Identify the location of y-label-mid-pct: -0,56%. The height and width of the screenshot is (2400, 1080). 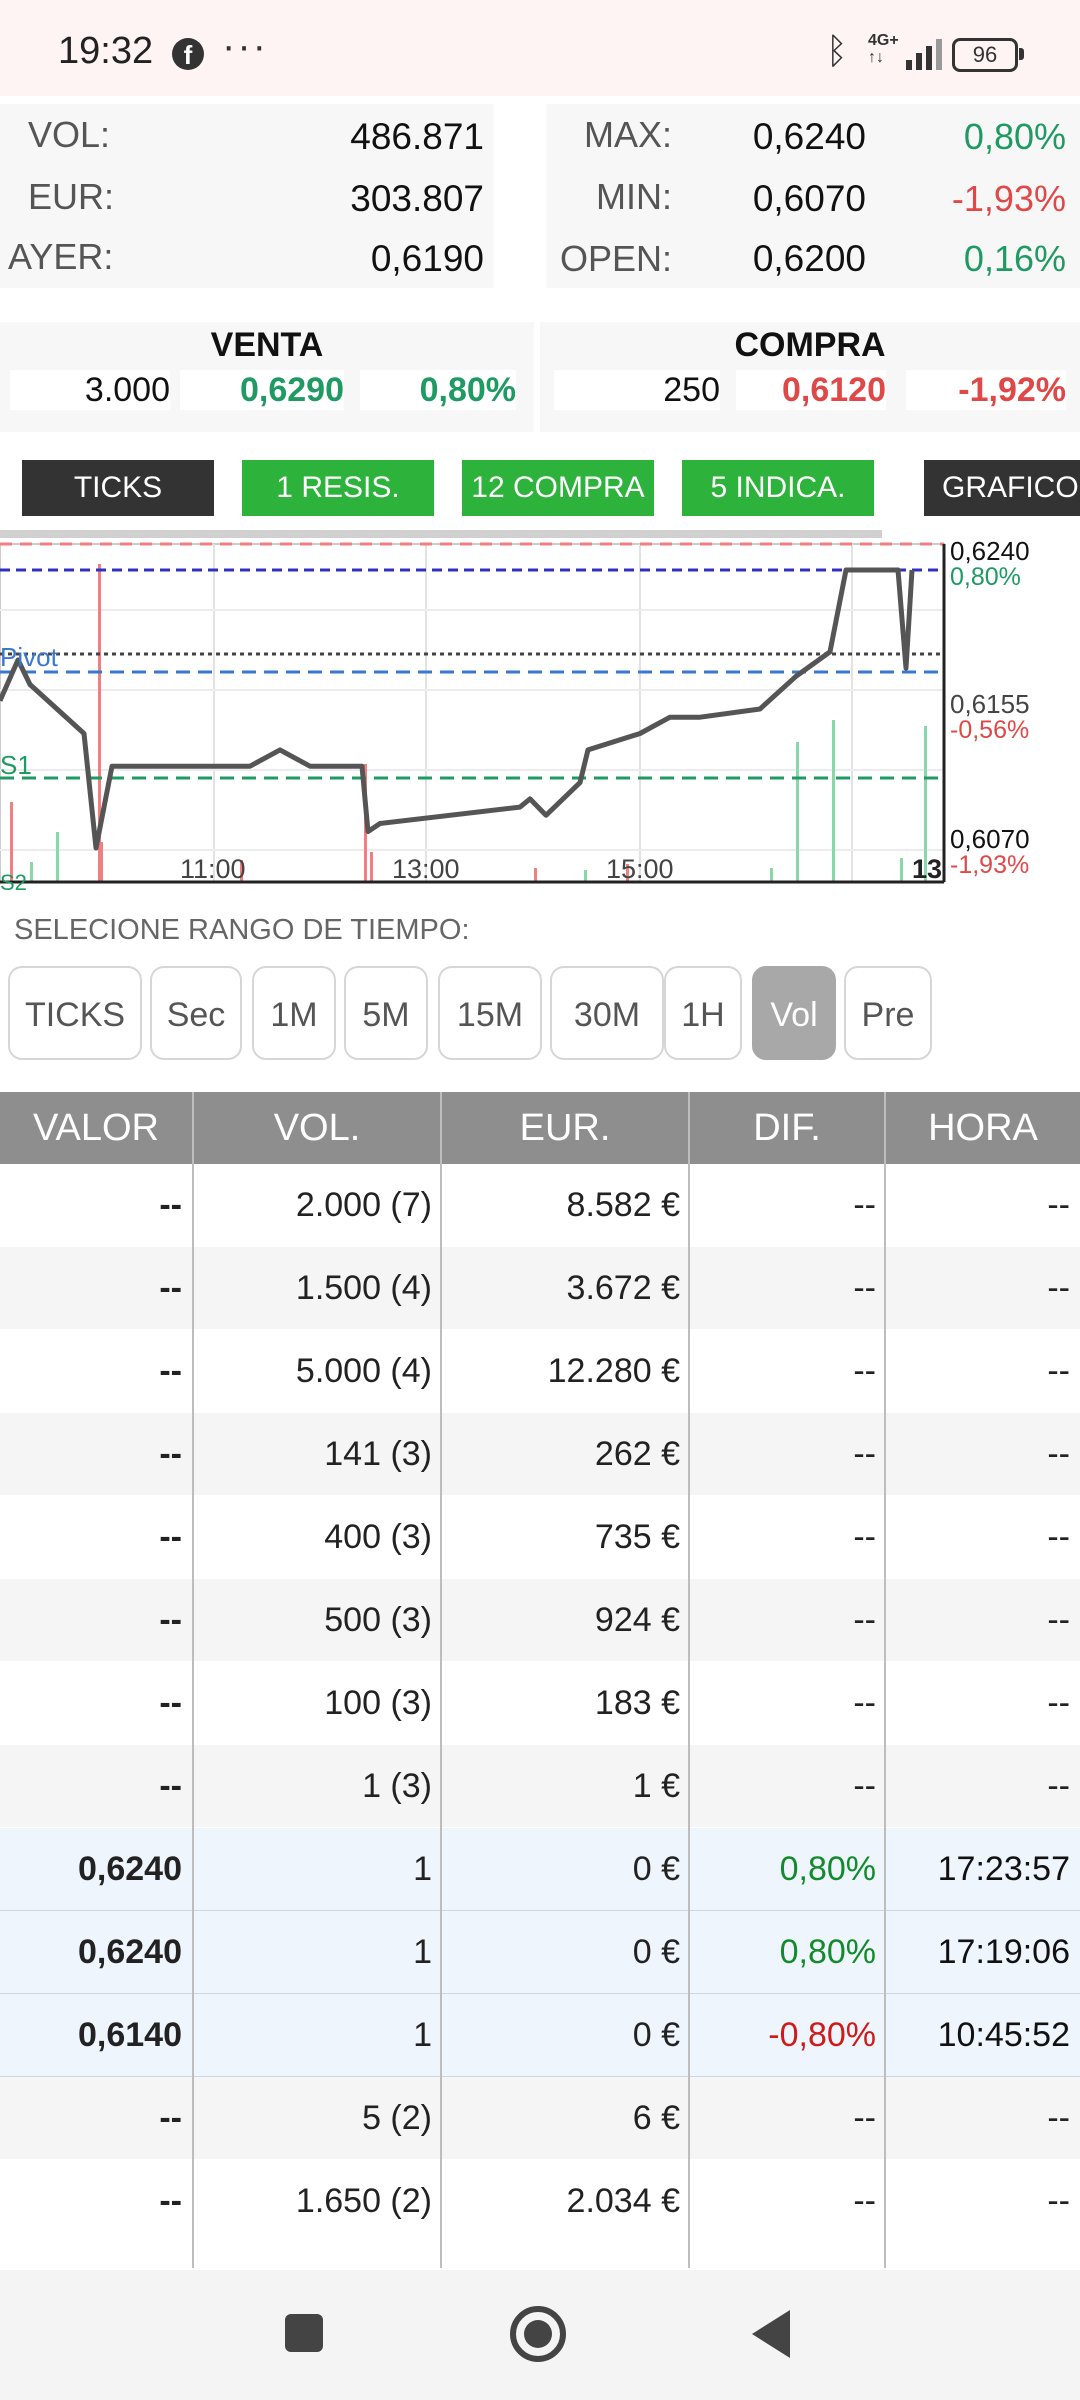
(989, 730).